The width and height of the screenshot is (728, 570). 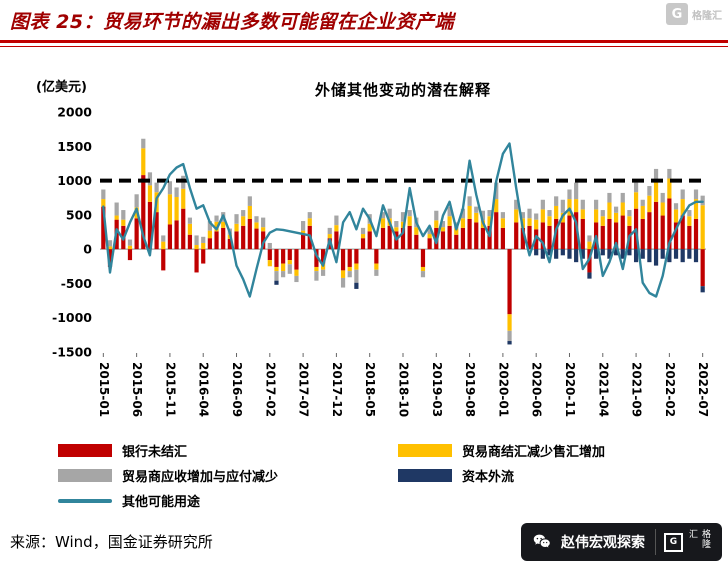 What do you see at coordinates (570, 389) in the screenshot?
I see `x-tick-label: 2020-11` at bounding box center [570, 389].